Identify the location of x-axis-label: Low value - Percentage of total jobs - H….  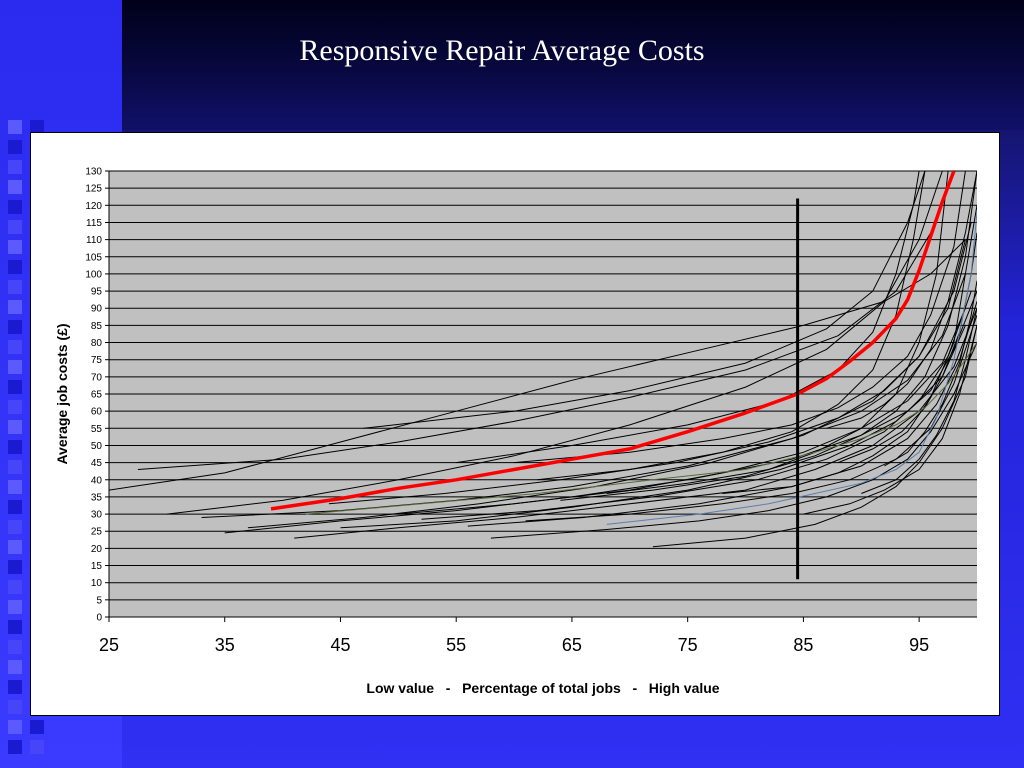
(542, 688).